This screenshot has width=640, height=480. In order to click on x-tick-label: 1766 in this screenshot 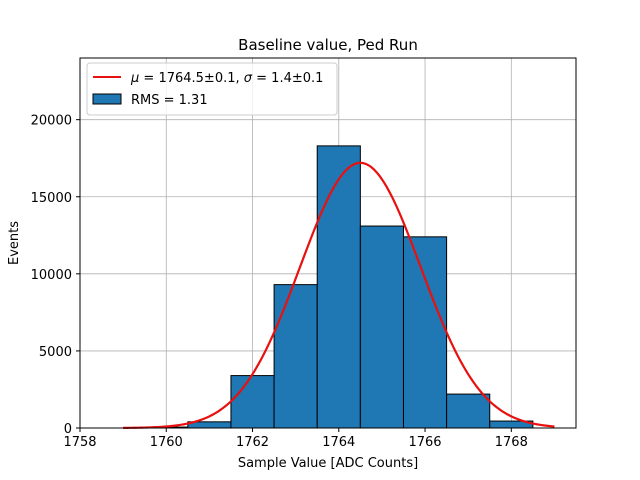, I will do `click(424, 442)`.